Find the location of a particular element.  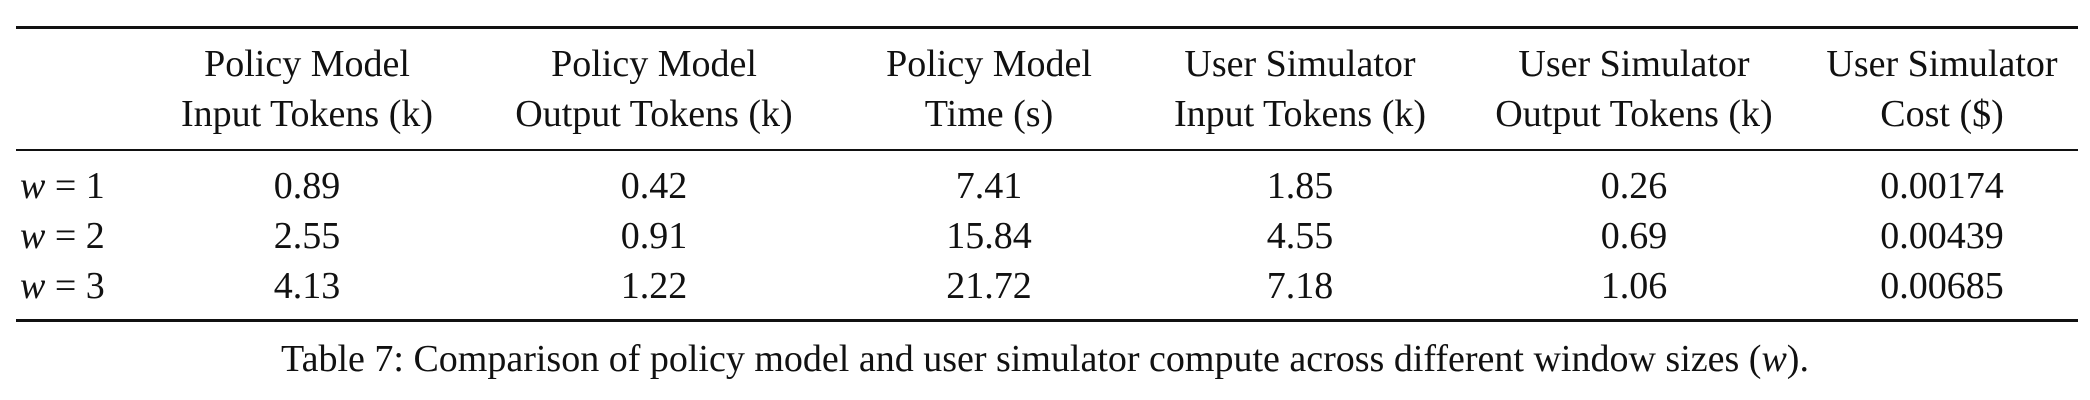

table-cell: 0.26 is located at coordinates (1634, 186).